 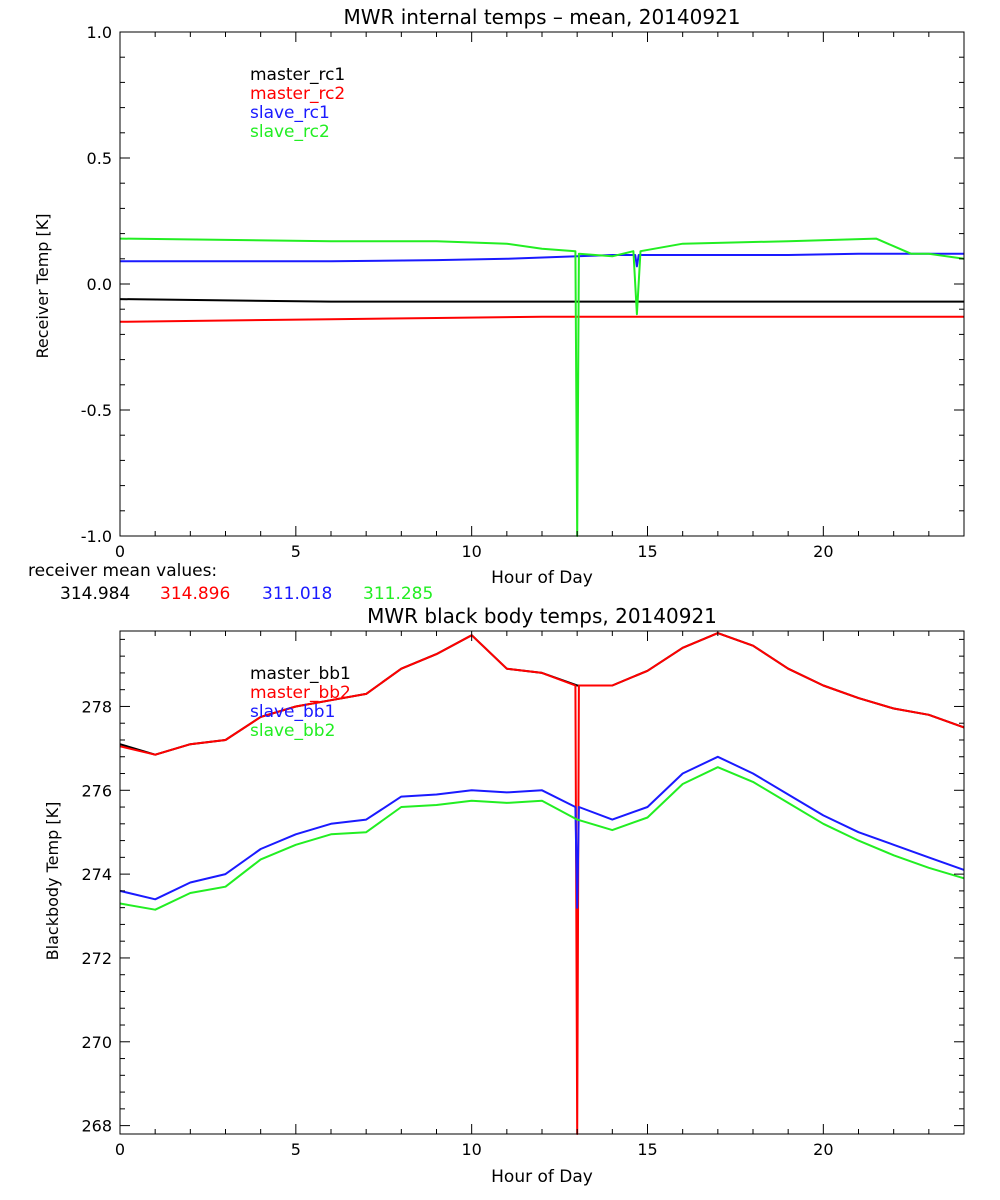 I want to click on y-tick-label: 0.5, so click(x=99, y=158).